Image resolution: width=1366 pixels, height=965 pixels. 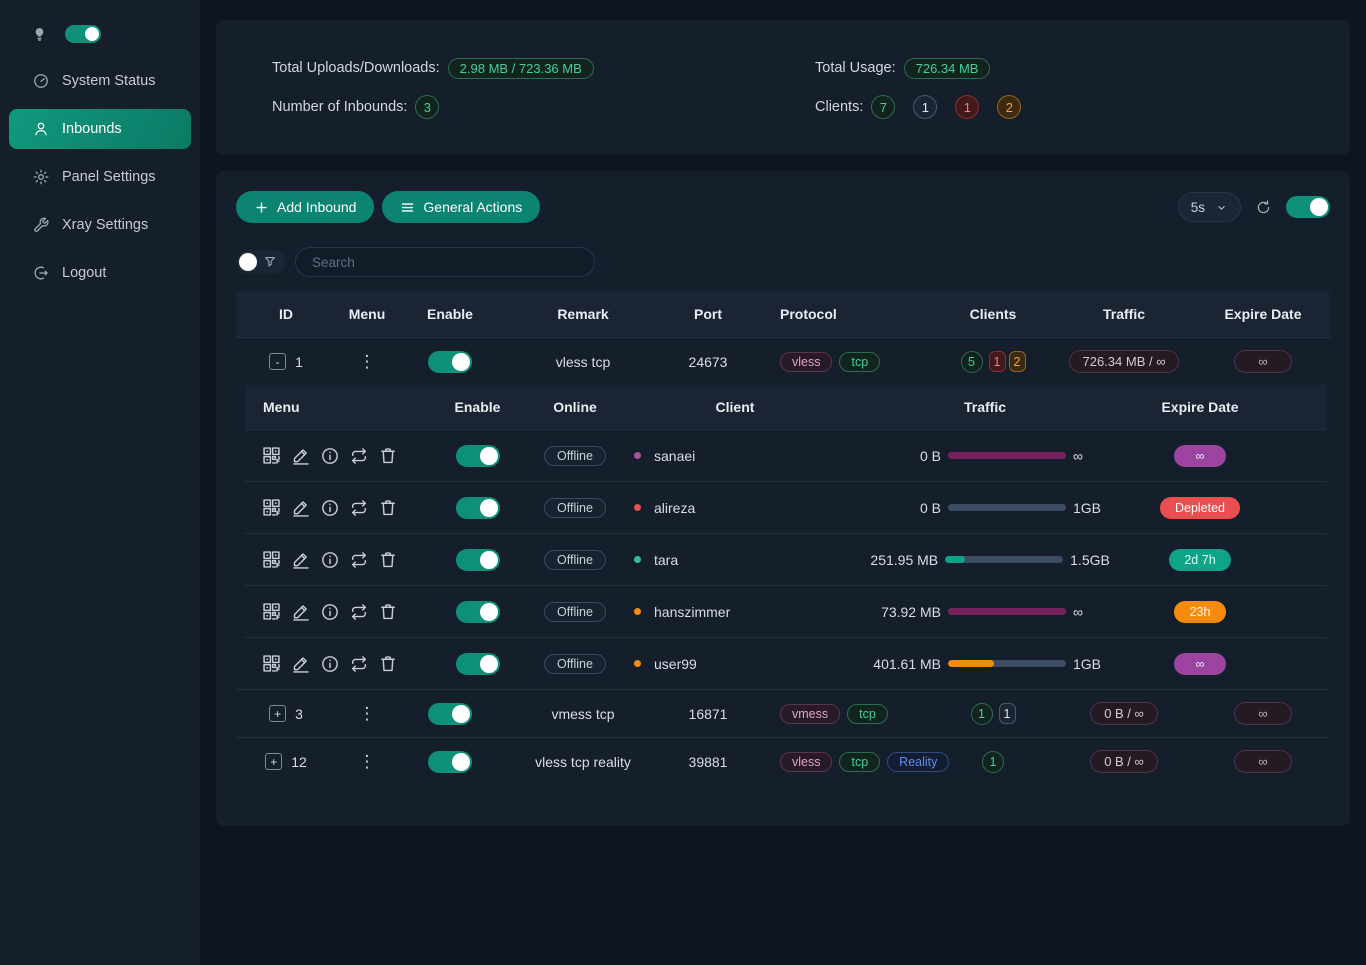 I want to click on toolbar: Add Inbound General Actions 5s, so click(x=783, y=207).